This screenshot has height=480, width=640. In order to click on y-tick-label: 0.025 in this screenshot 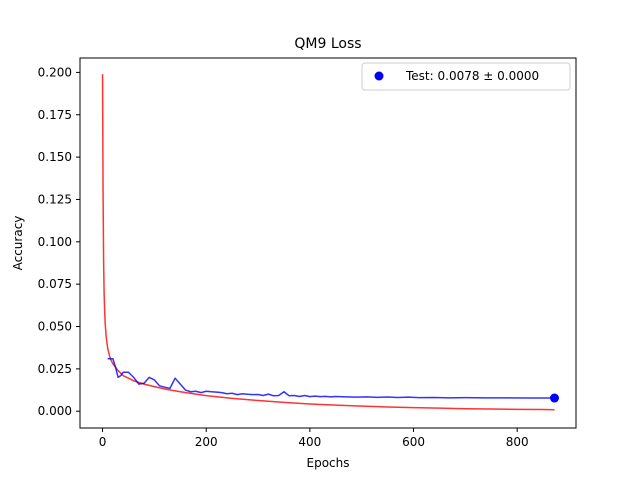, I will do `click(55, 369)`.